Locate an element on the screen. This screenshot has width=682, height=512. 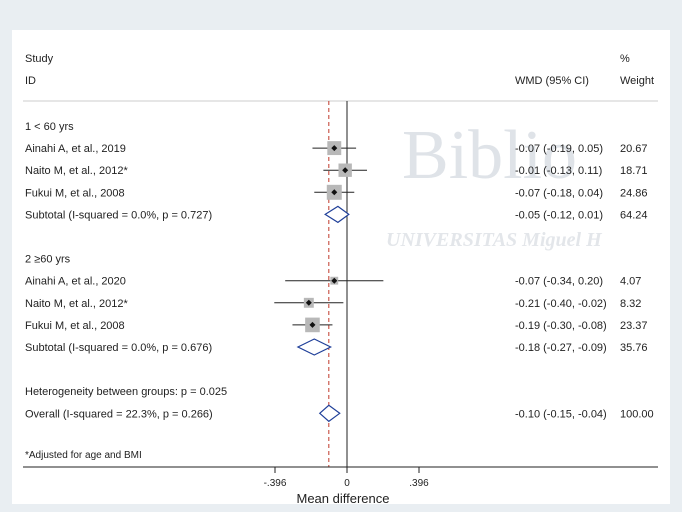
header-study: Study is located at coordinates (39, 59).